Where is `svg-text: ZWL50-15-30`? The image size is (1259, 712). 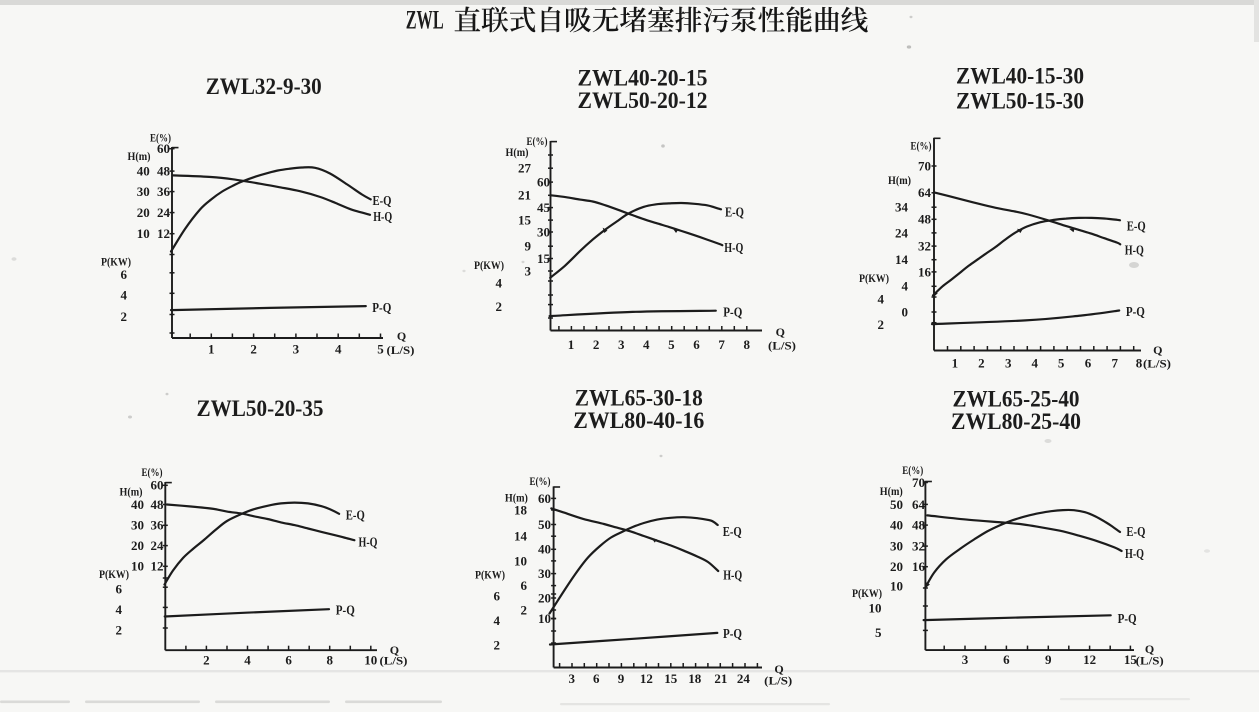 svg-text: ZWL50-15-30 is located at coordinates (1020, 102).